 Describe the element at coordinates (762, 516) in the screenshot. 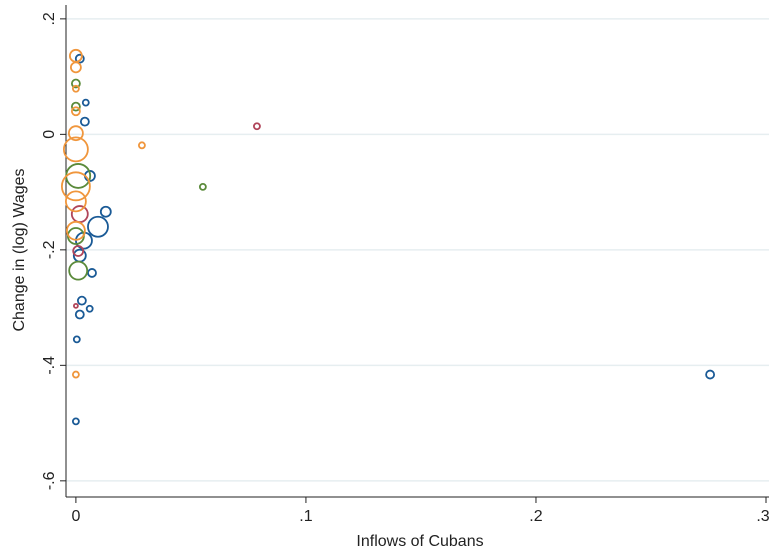

I see `x-tick-label: .3` at that location.